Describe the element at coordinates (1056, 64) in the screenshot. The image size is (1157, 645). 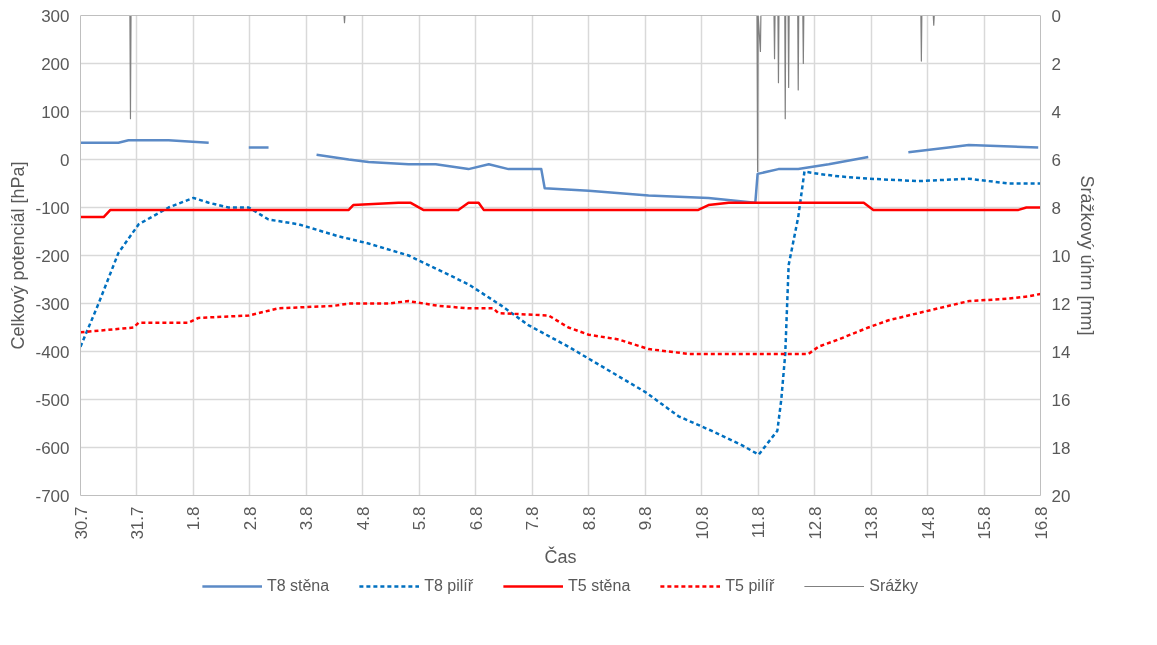
I see `y2-tick-label: 2` at that location.